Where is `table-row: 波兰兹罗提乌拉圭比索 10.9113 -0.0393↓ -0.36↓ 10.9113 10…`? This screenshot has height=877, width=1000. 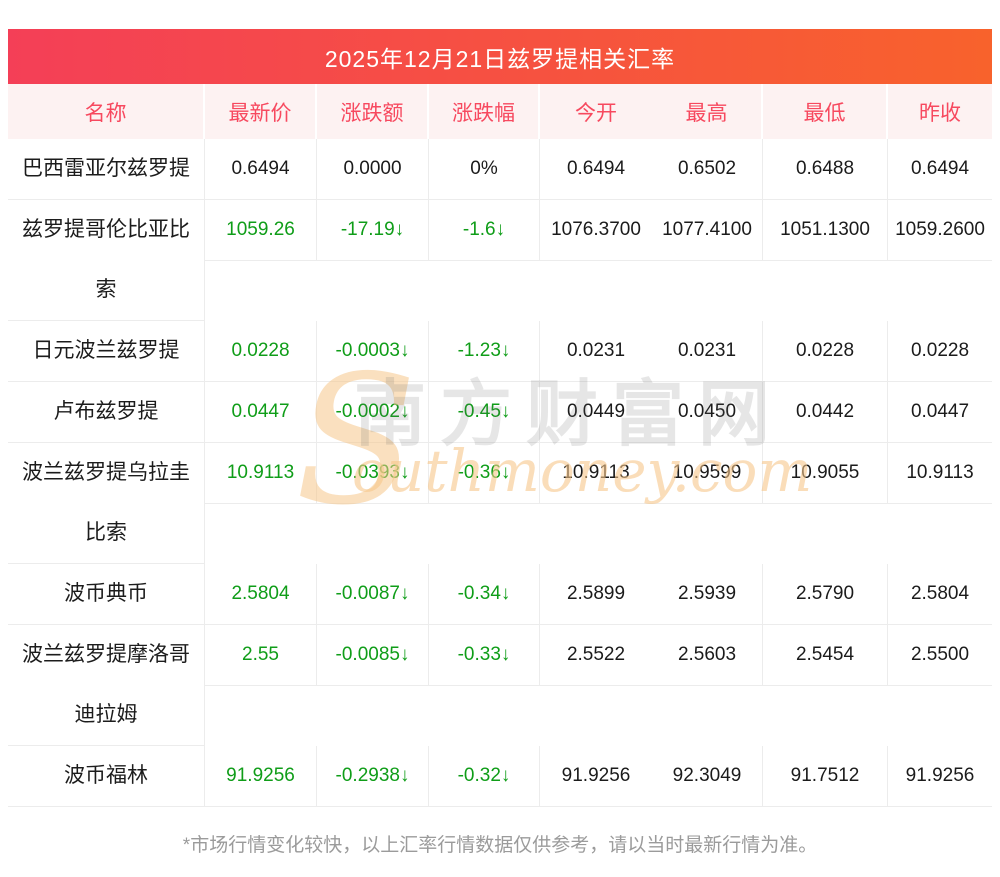 table-row: 波兰兹罗提乌拉圭比索 10.9113 -0.0393↓ -0.36↓ 10.9113 10… is located at coordinates (500, 503).